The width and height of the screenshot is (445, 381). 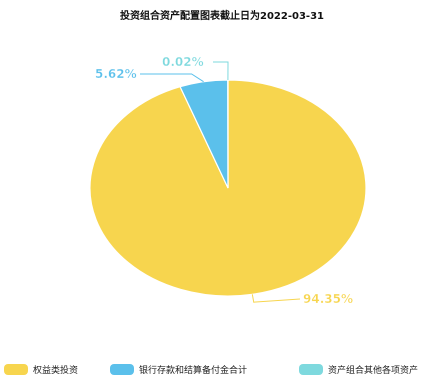 What do you see at coordinates (193, 370) in the screenshot?
I see `legend-label-2: 银行存款和结算备付金合计` at bounding box center [193, 370].